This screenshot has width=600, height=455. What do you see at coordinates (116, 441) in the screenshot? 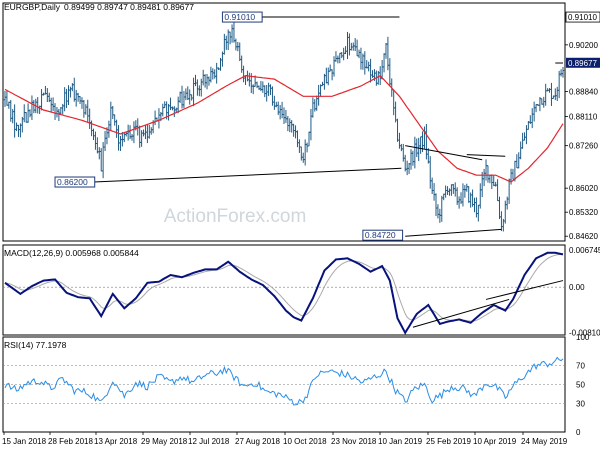
I see `x-tick-label: 13 Apr 2018` at bounding box center [116, 441].